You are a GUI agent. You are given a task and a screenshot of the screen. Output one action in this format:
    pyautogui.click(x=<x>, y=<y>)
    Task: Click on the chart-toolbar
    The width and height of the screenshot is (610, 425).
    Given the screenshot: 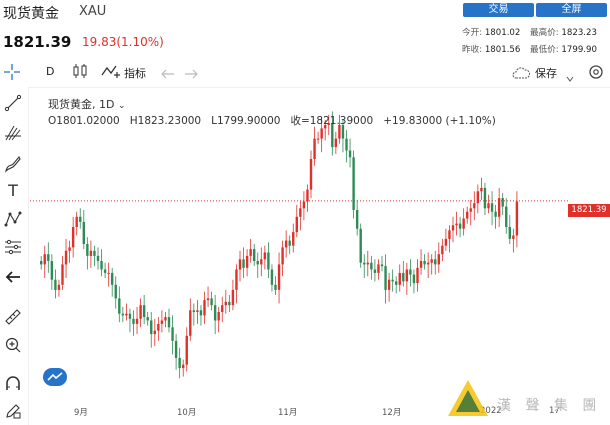 What is the action you would take?
    pyautogui.click(x=305, y=72)
    